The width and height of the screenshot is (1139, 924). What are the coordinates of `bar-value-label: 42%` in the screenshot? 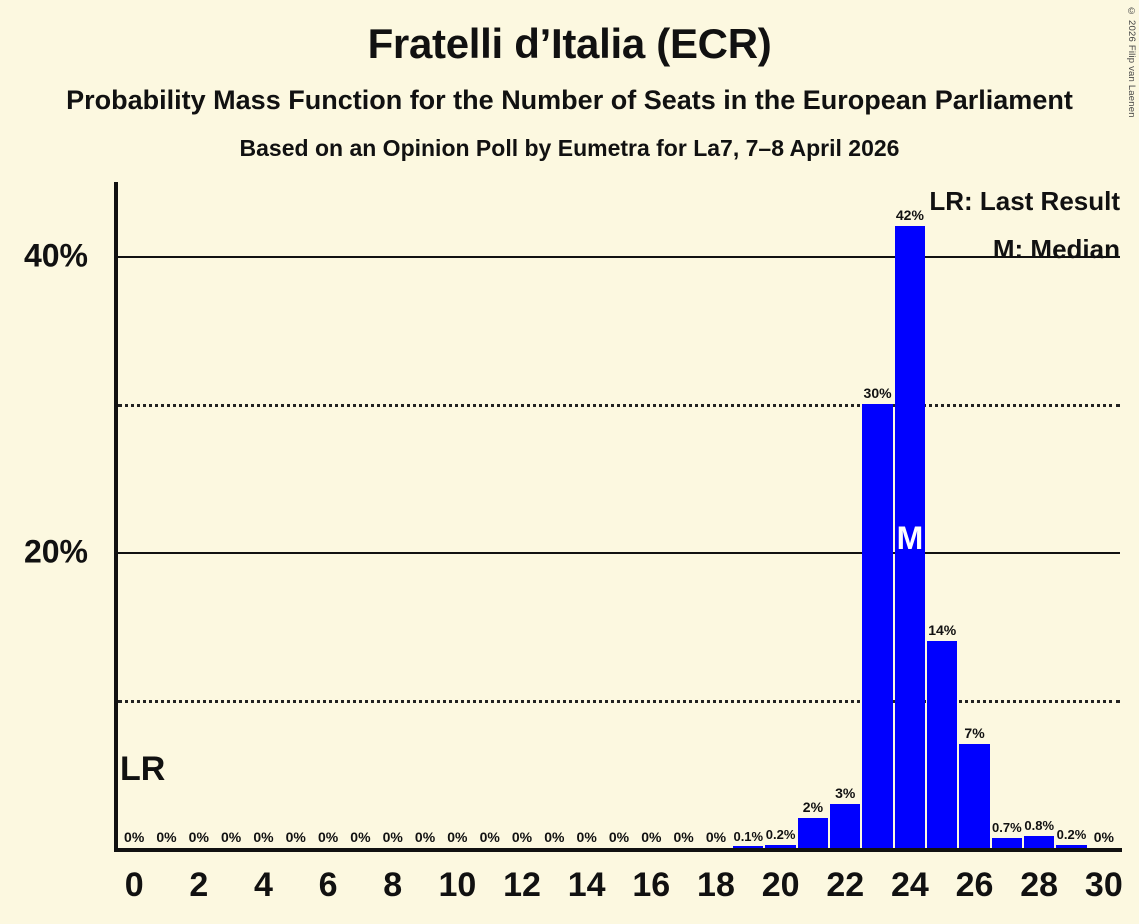 It's located at (909, 215).